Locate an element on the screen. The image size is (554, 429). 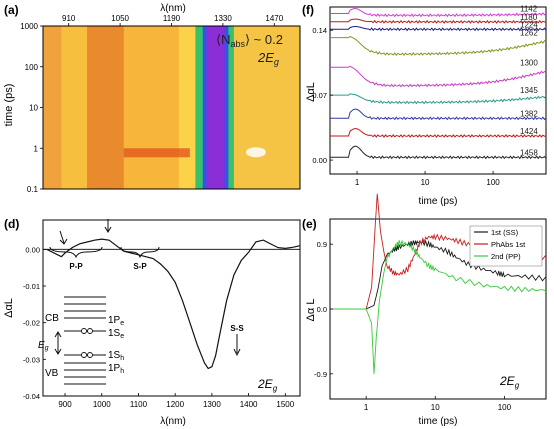
level-1pe-label: 1Pe is located at coordinates (116, 321).